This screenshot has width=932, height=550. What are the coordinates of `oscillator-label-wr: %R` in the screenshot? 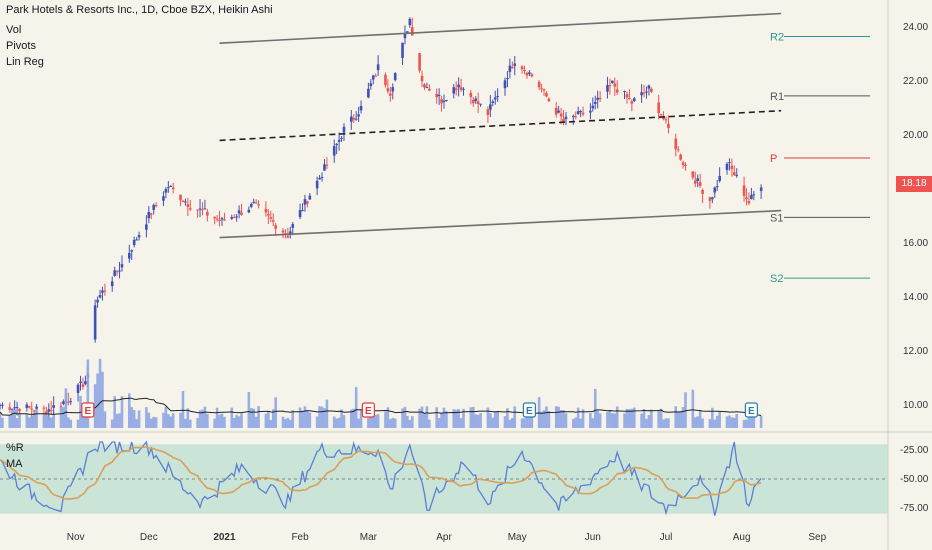 It's located at (15, 448).